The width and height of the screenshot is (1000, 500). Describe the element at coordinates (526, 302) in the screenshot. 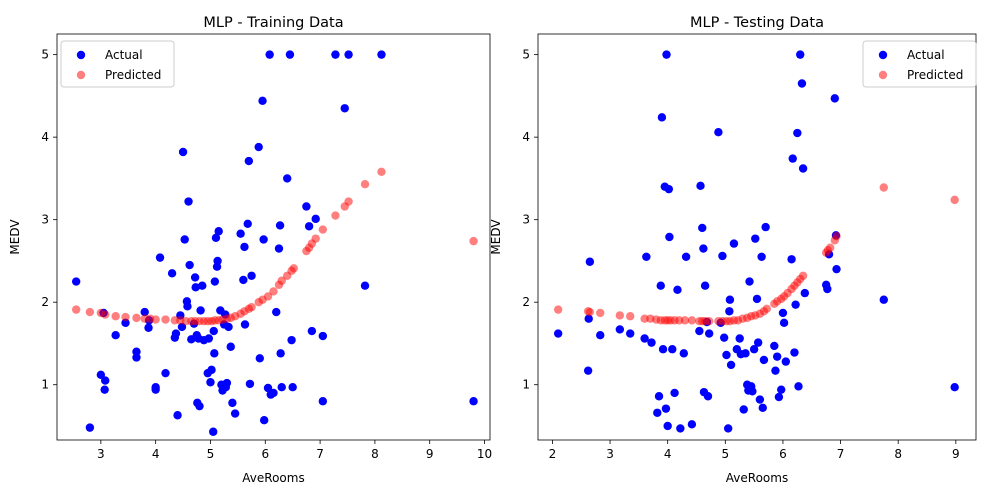

I see `y-tick-label: 2` at that location.